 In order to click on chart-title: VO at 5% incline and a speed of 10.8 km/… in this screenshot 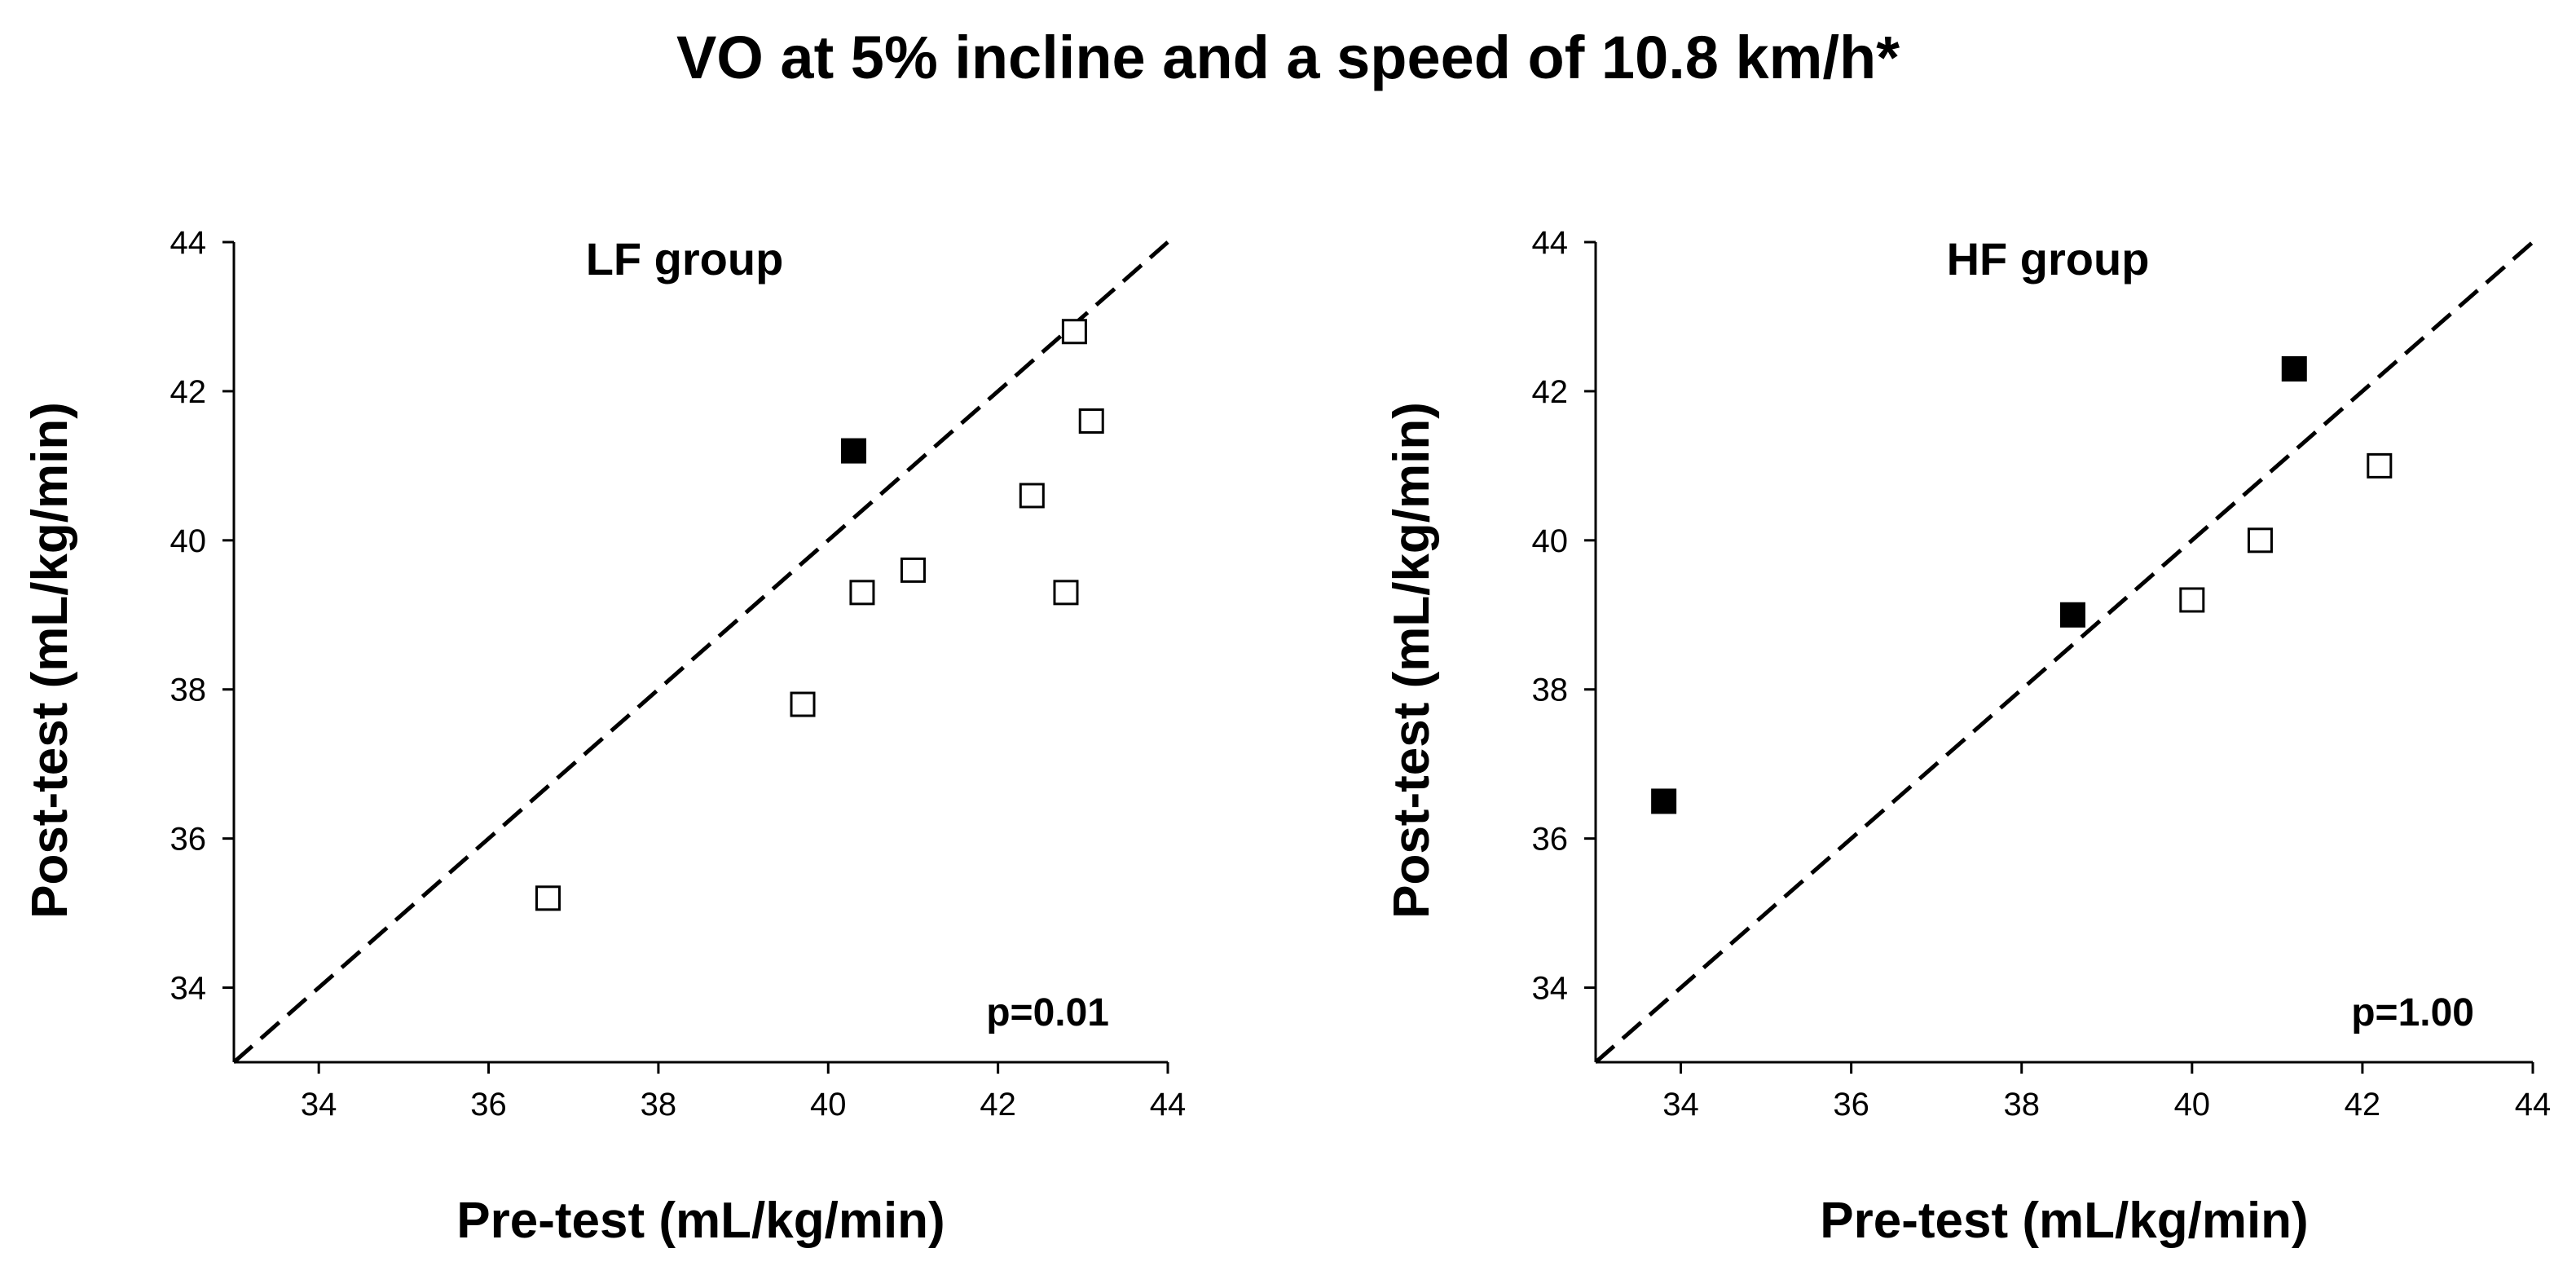, I will do `click(1288, 58)`.